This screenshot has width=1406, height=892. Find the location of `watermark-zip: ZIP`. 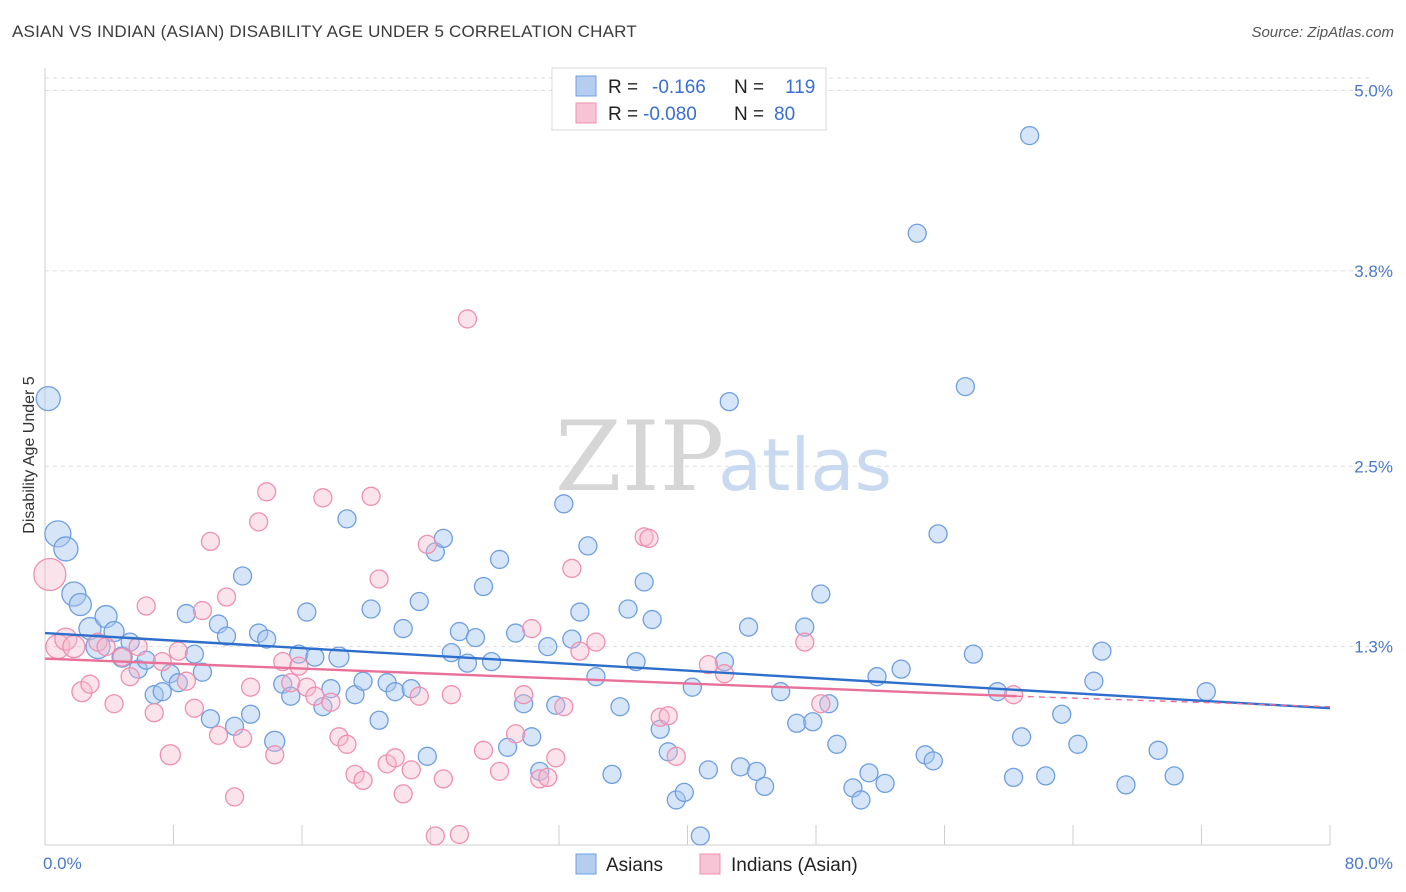

watermark-zip: ZIP is located at coordinates (639, 457).